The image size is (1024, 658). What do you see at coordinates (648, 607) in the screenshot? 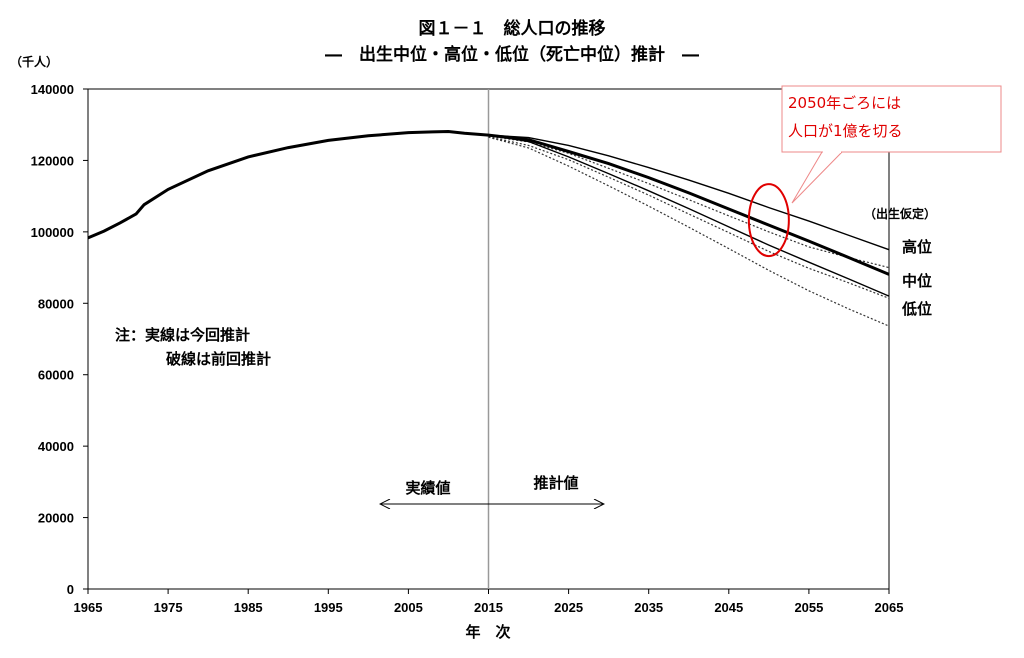
I see `x-tick-label: 2035` at bounding box center [648, 607].